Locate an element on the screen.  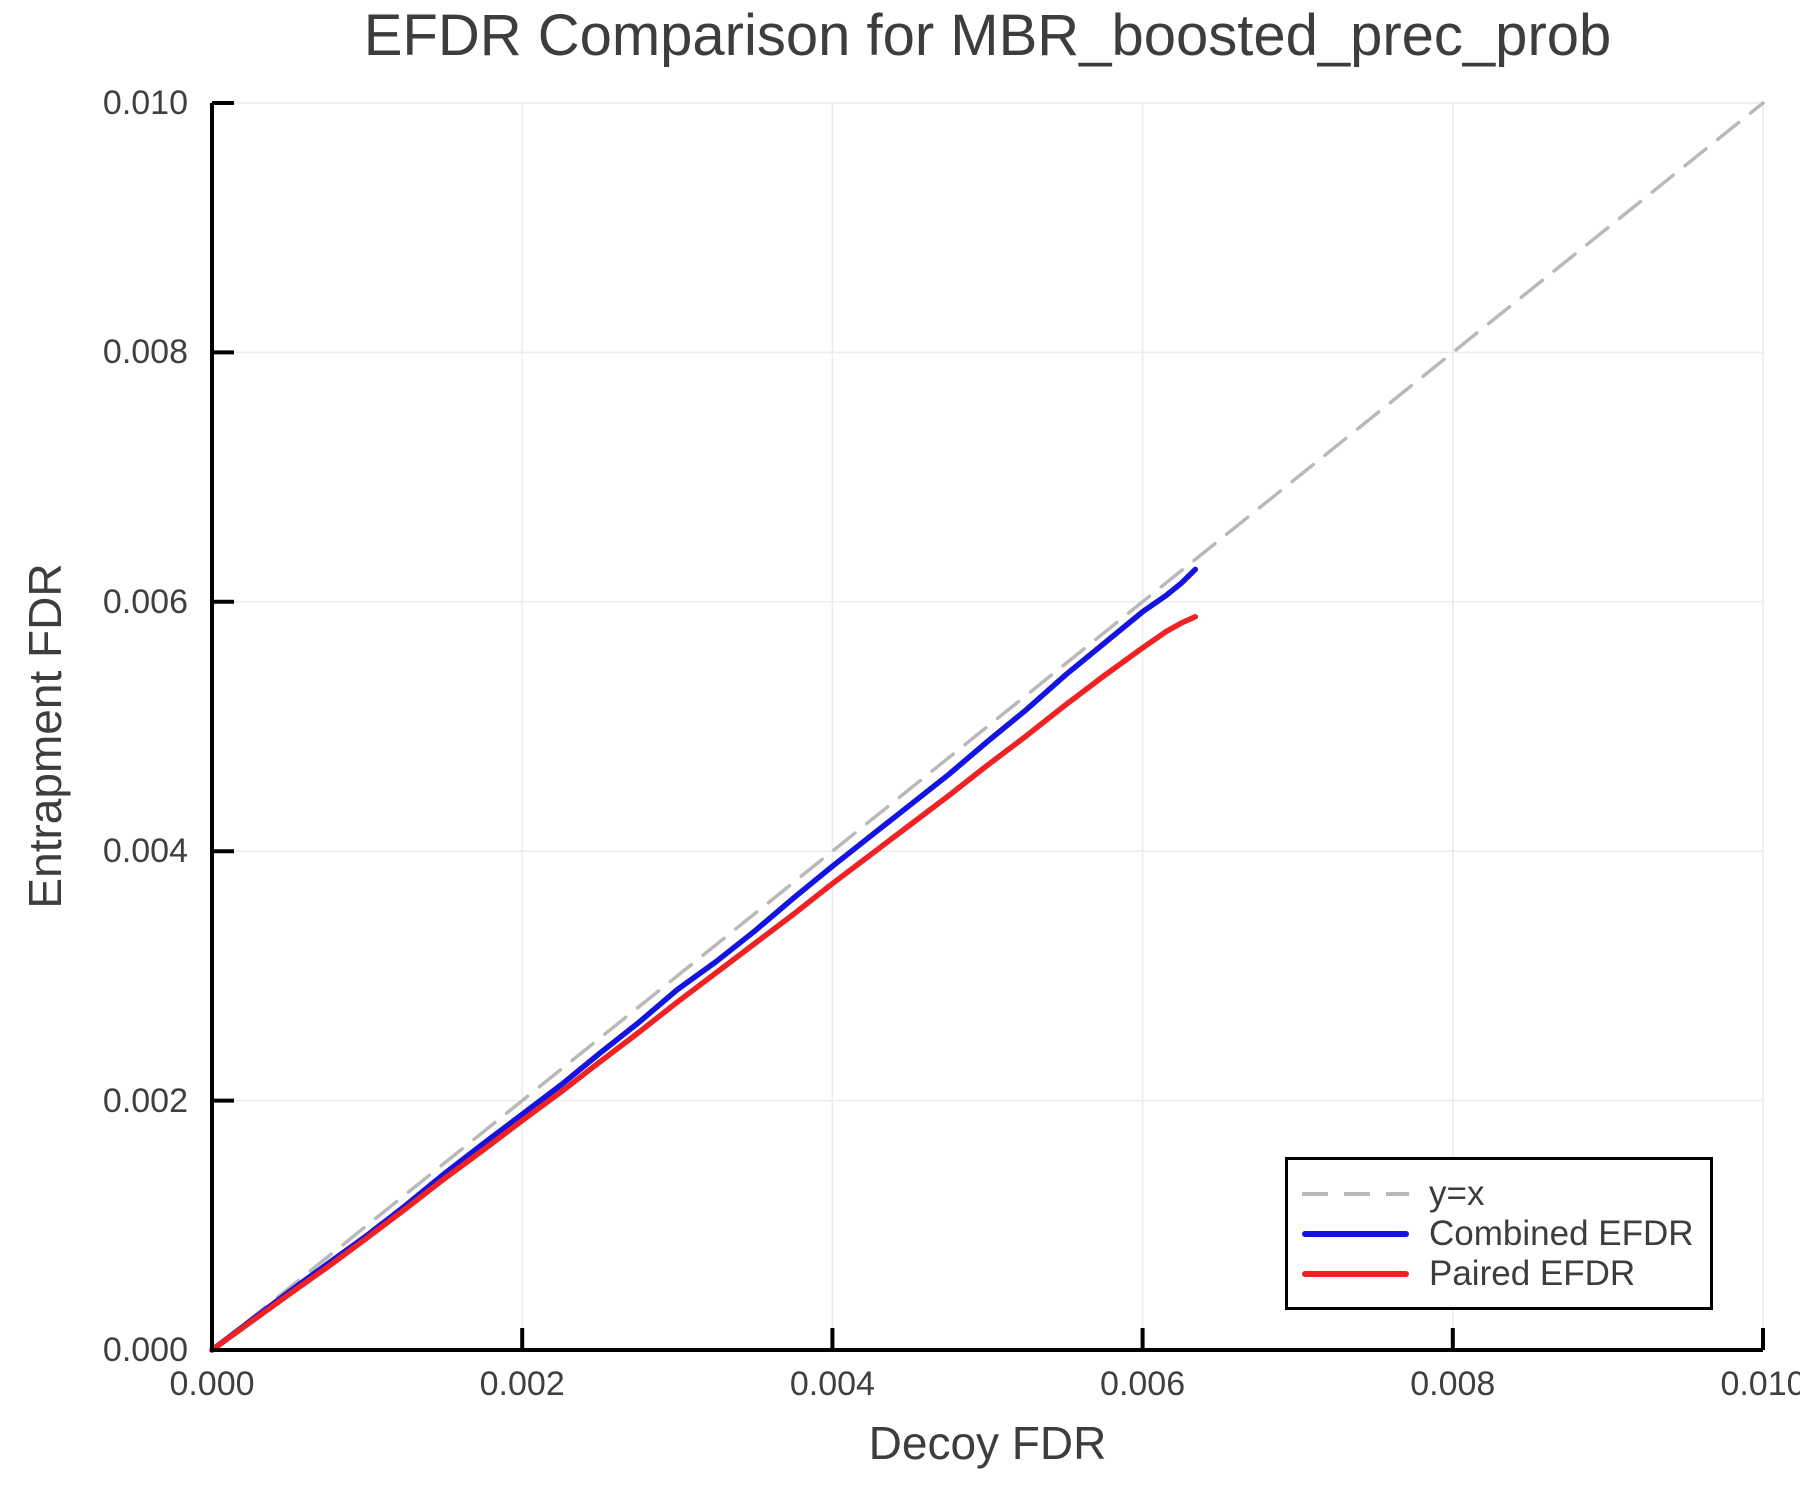
legend-label: Combined EFDR is located at coordinates (1561, 1233).